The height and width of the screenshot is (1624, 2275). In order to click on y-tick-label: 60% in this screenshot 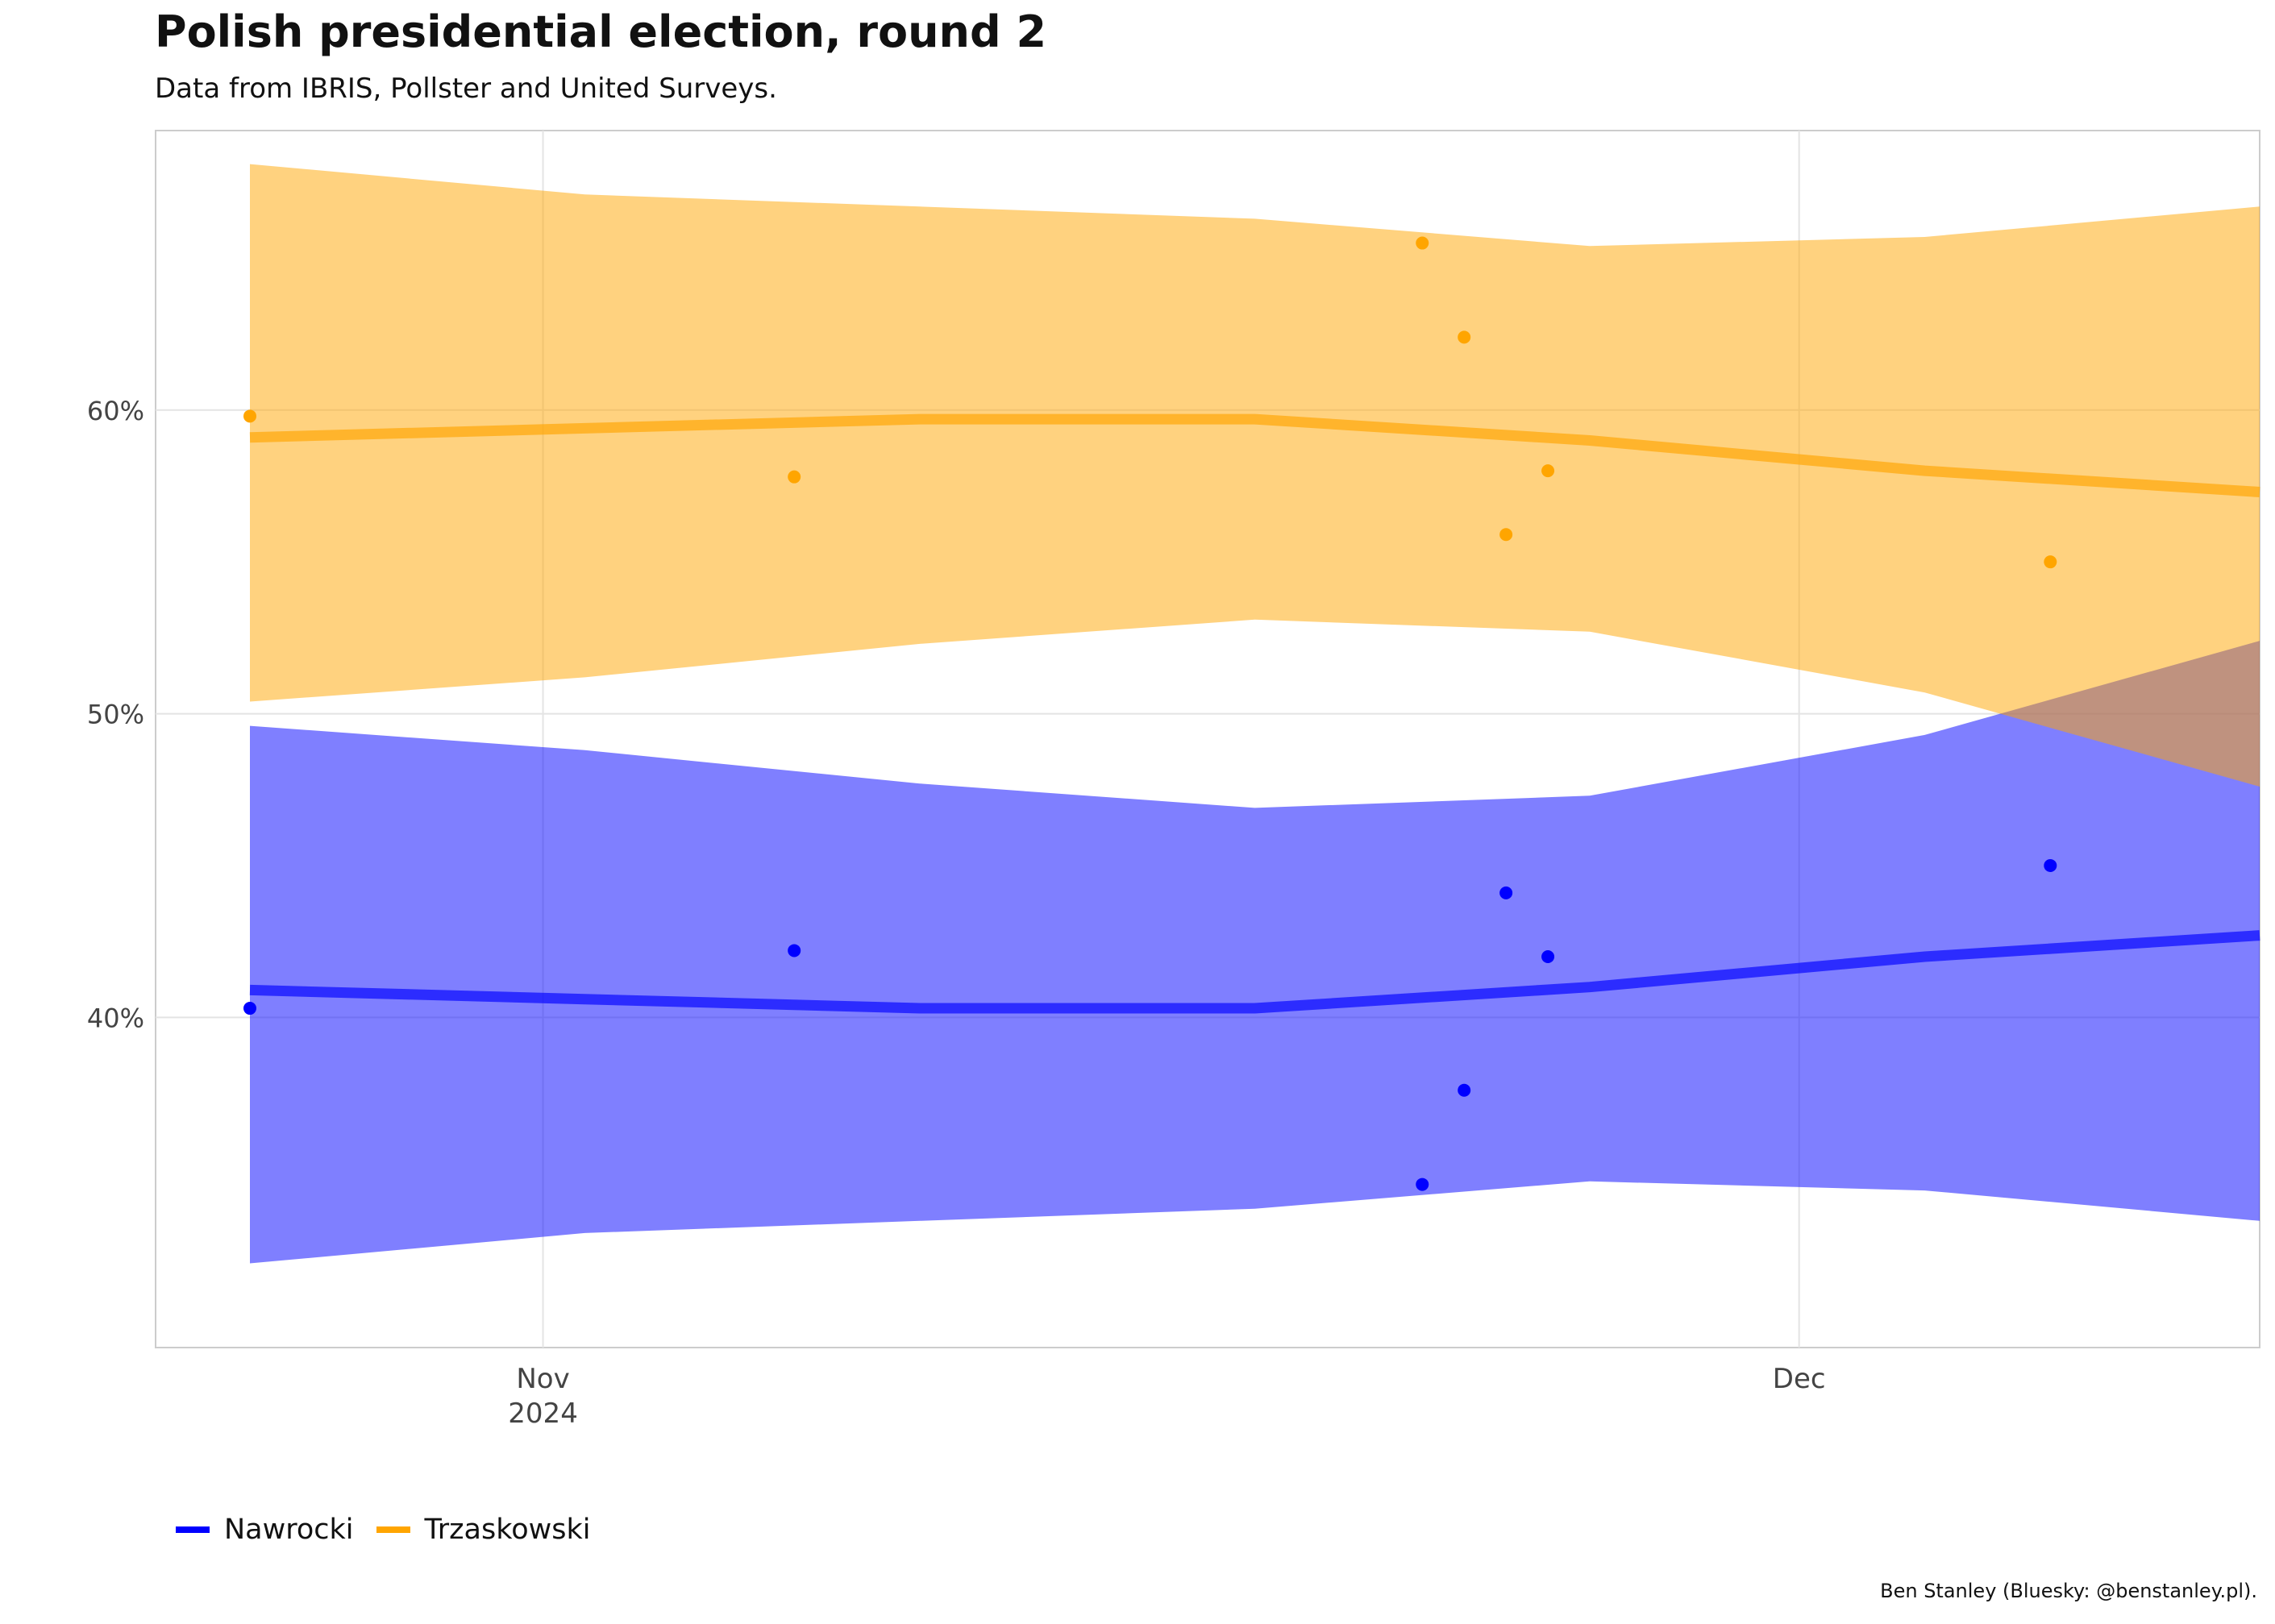, I will do `click(115, 411)`.